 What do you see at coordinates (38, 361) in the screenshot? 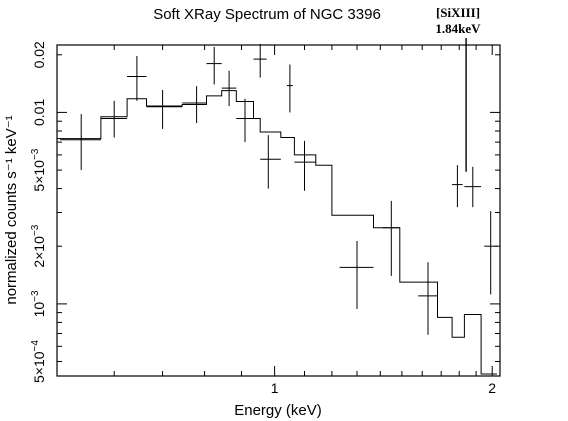
I see `y-tick-label: 5×10−4` at bounding box center [38, 361].